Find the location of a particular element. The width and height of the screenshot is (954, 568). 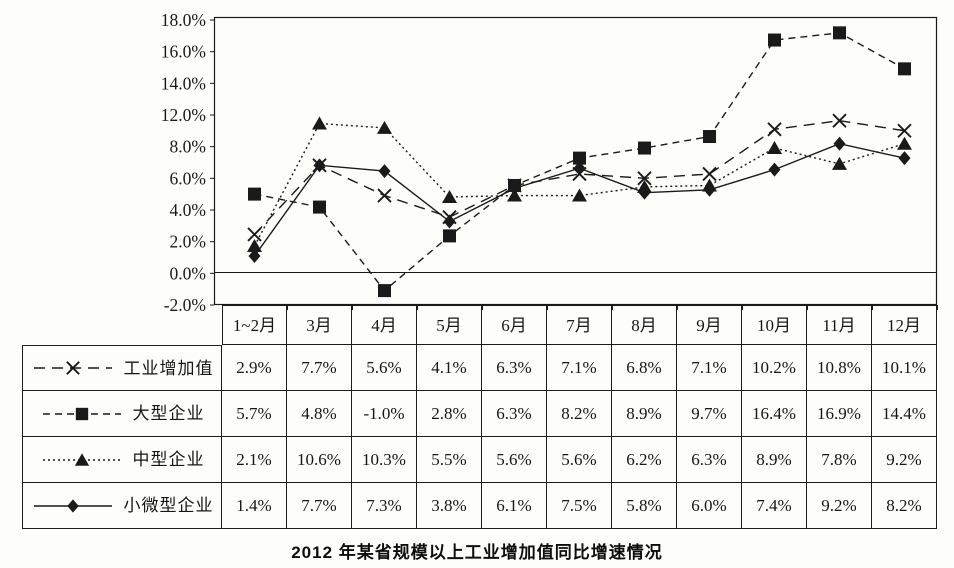

y-axis-label: 0.0% is located at coordinates (188, 273).